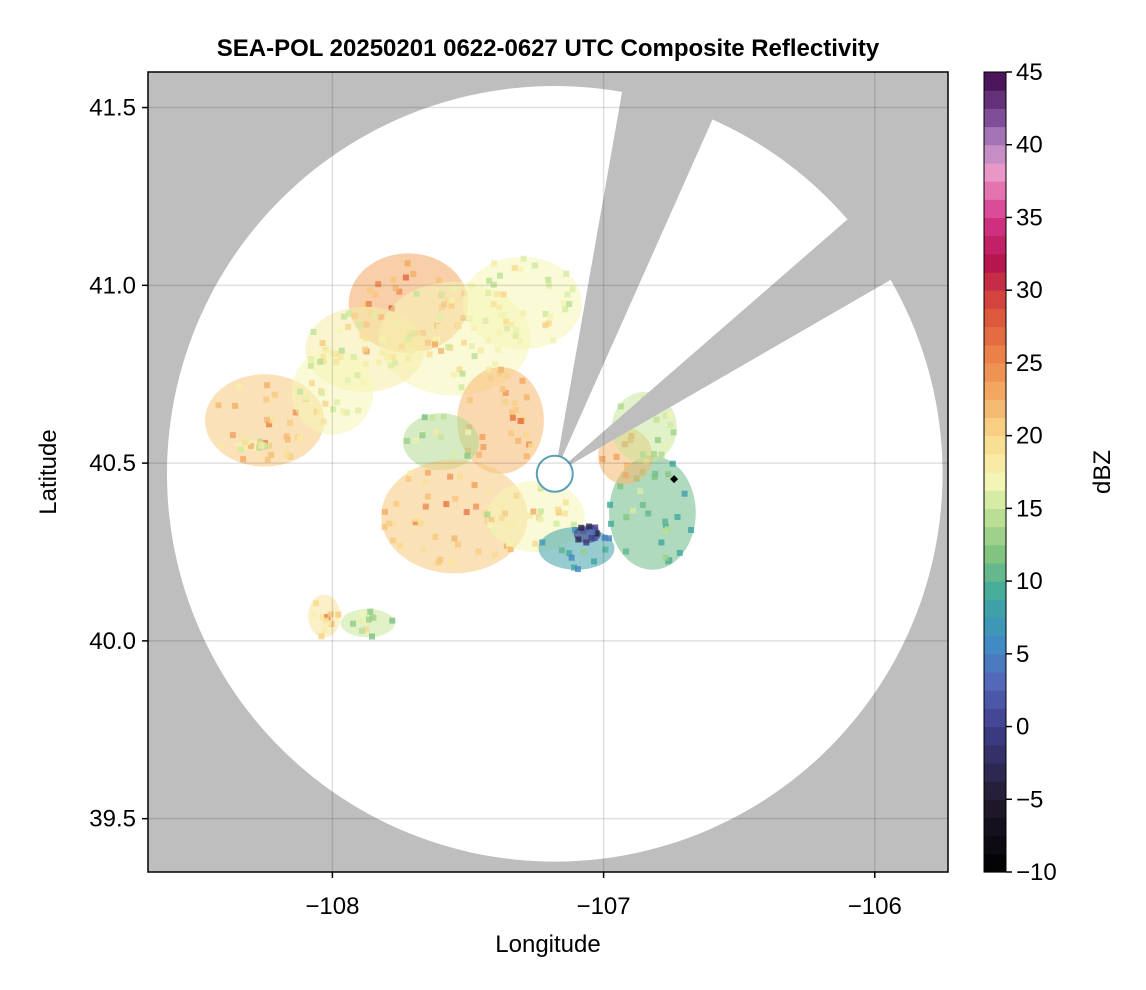 Image resolution: width=1146 pixels, height=990 pixels. What do you see at coordinates (48, 471) in the screenshot?
I see `y-axis-label: Latitude` at bounding box center [48, 471].